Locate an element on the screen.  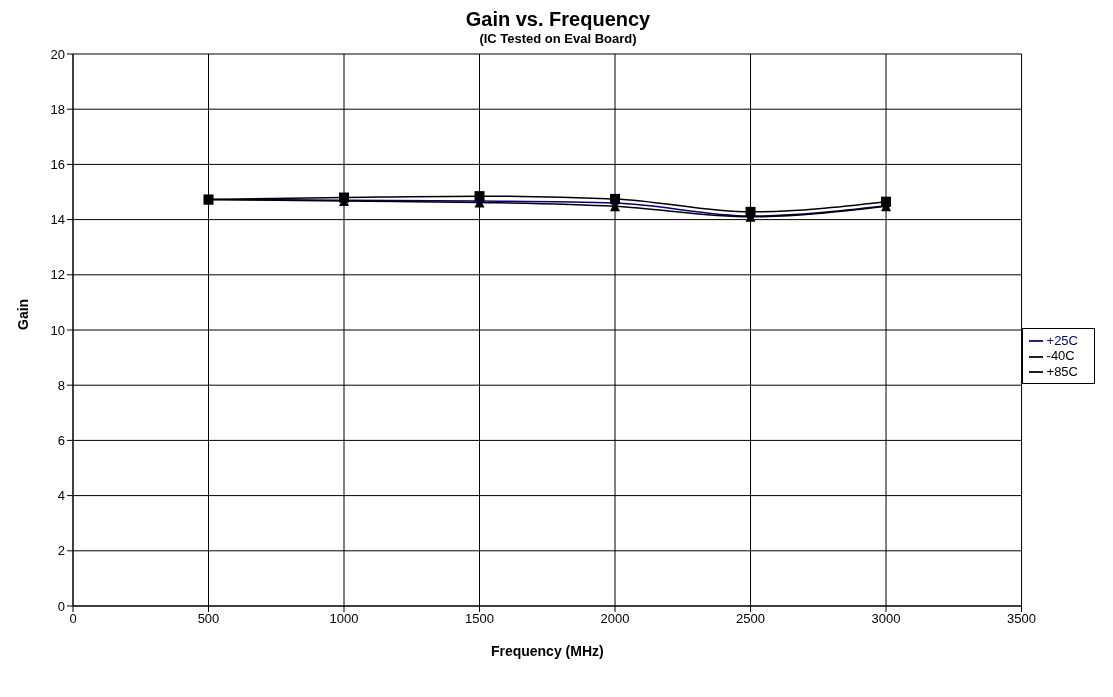
chart-title: Gain vs. Frequency is located at coordinates (558, 19).